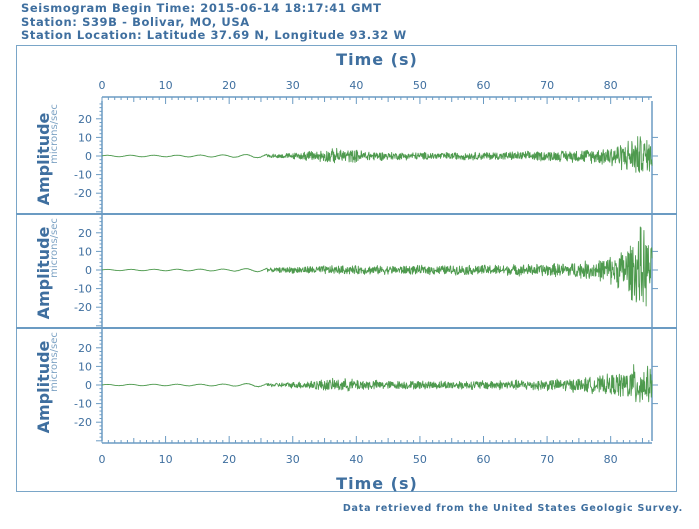 This screenshot has width=699, height=529. I want to click on x-tick-label-top: 70, so click(547, 85).